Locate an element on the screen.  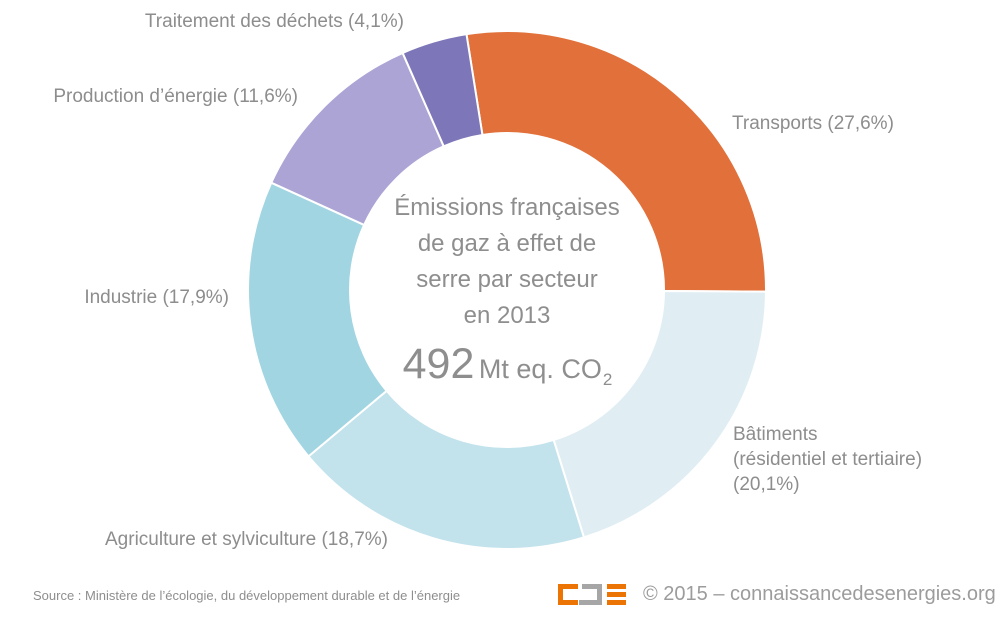
logo-bracket-d is located at coordinates (590, 594).